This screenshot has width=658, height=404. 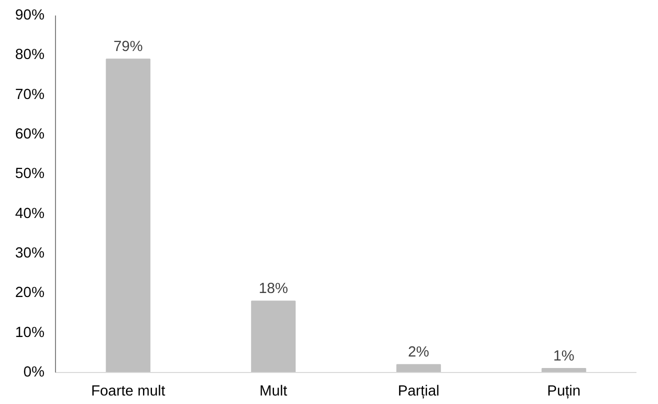 What do you see at coordinates (30, 293) in the screenshot?
I see `y-tick-label: 20%` at bounding box center [30, 293].